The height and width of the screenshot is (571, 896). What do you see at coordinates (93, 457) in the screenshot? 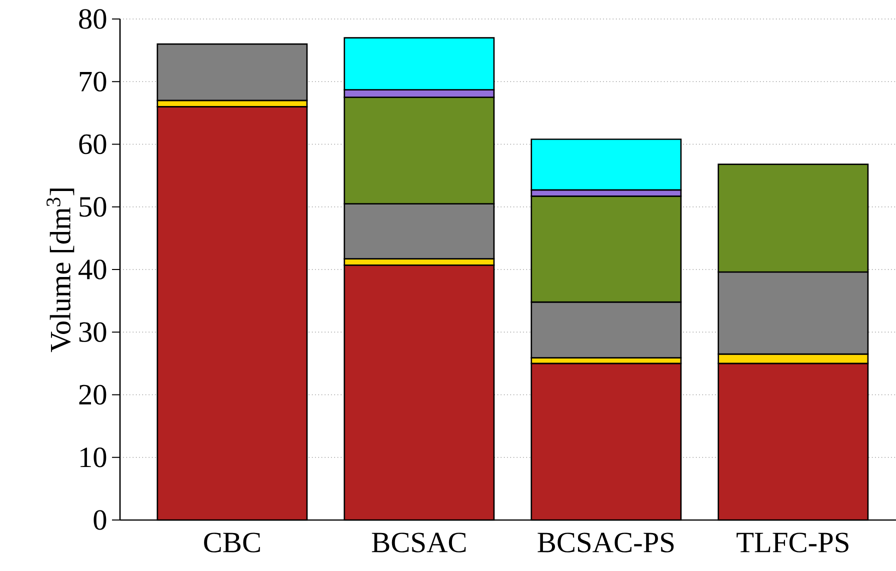
I see `y-tick-label: 10` at bounding box center [93, 457].